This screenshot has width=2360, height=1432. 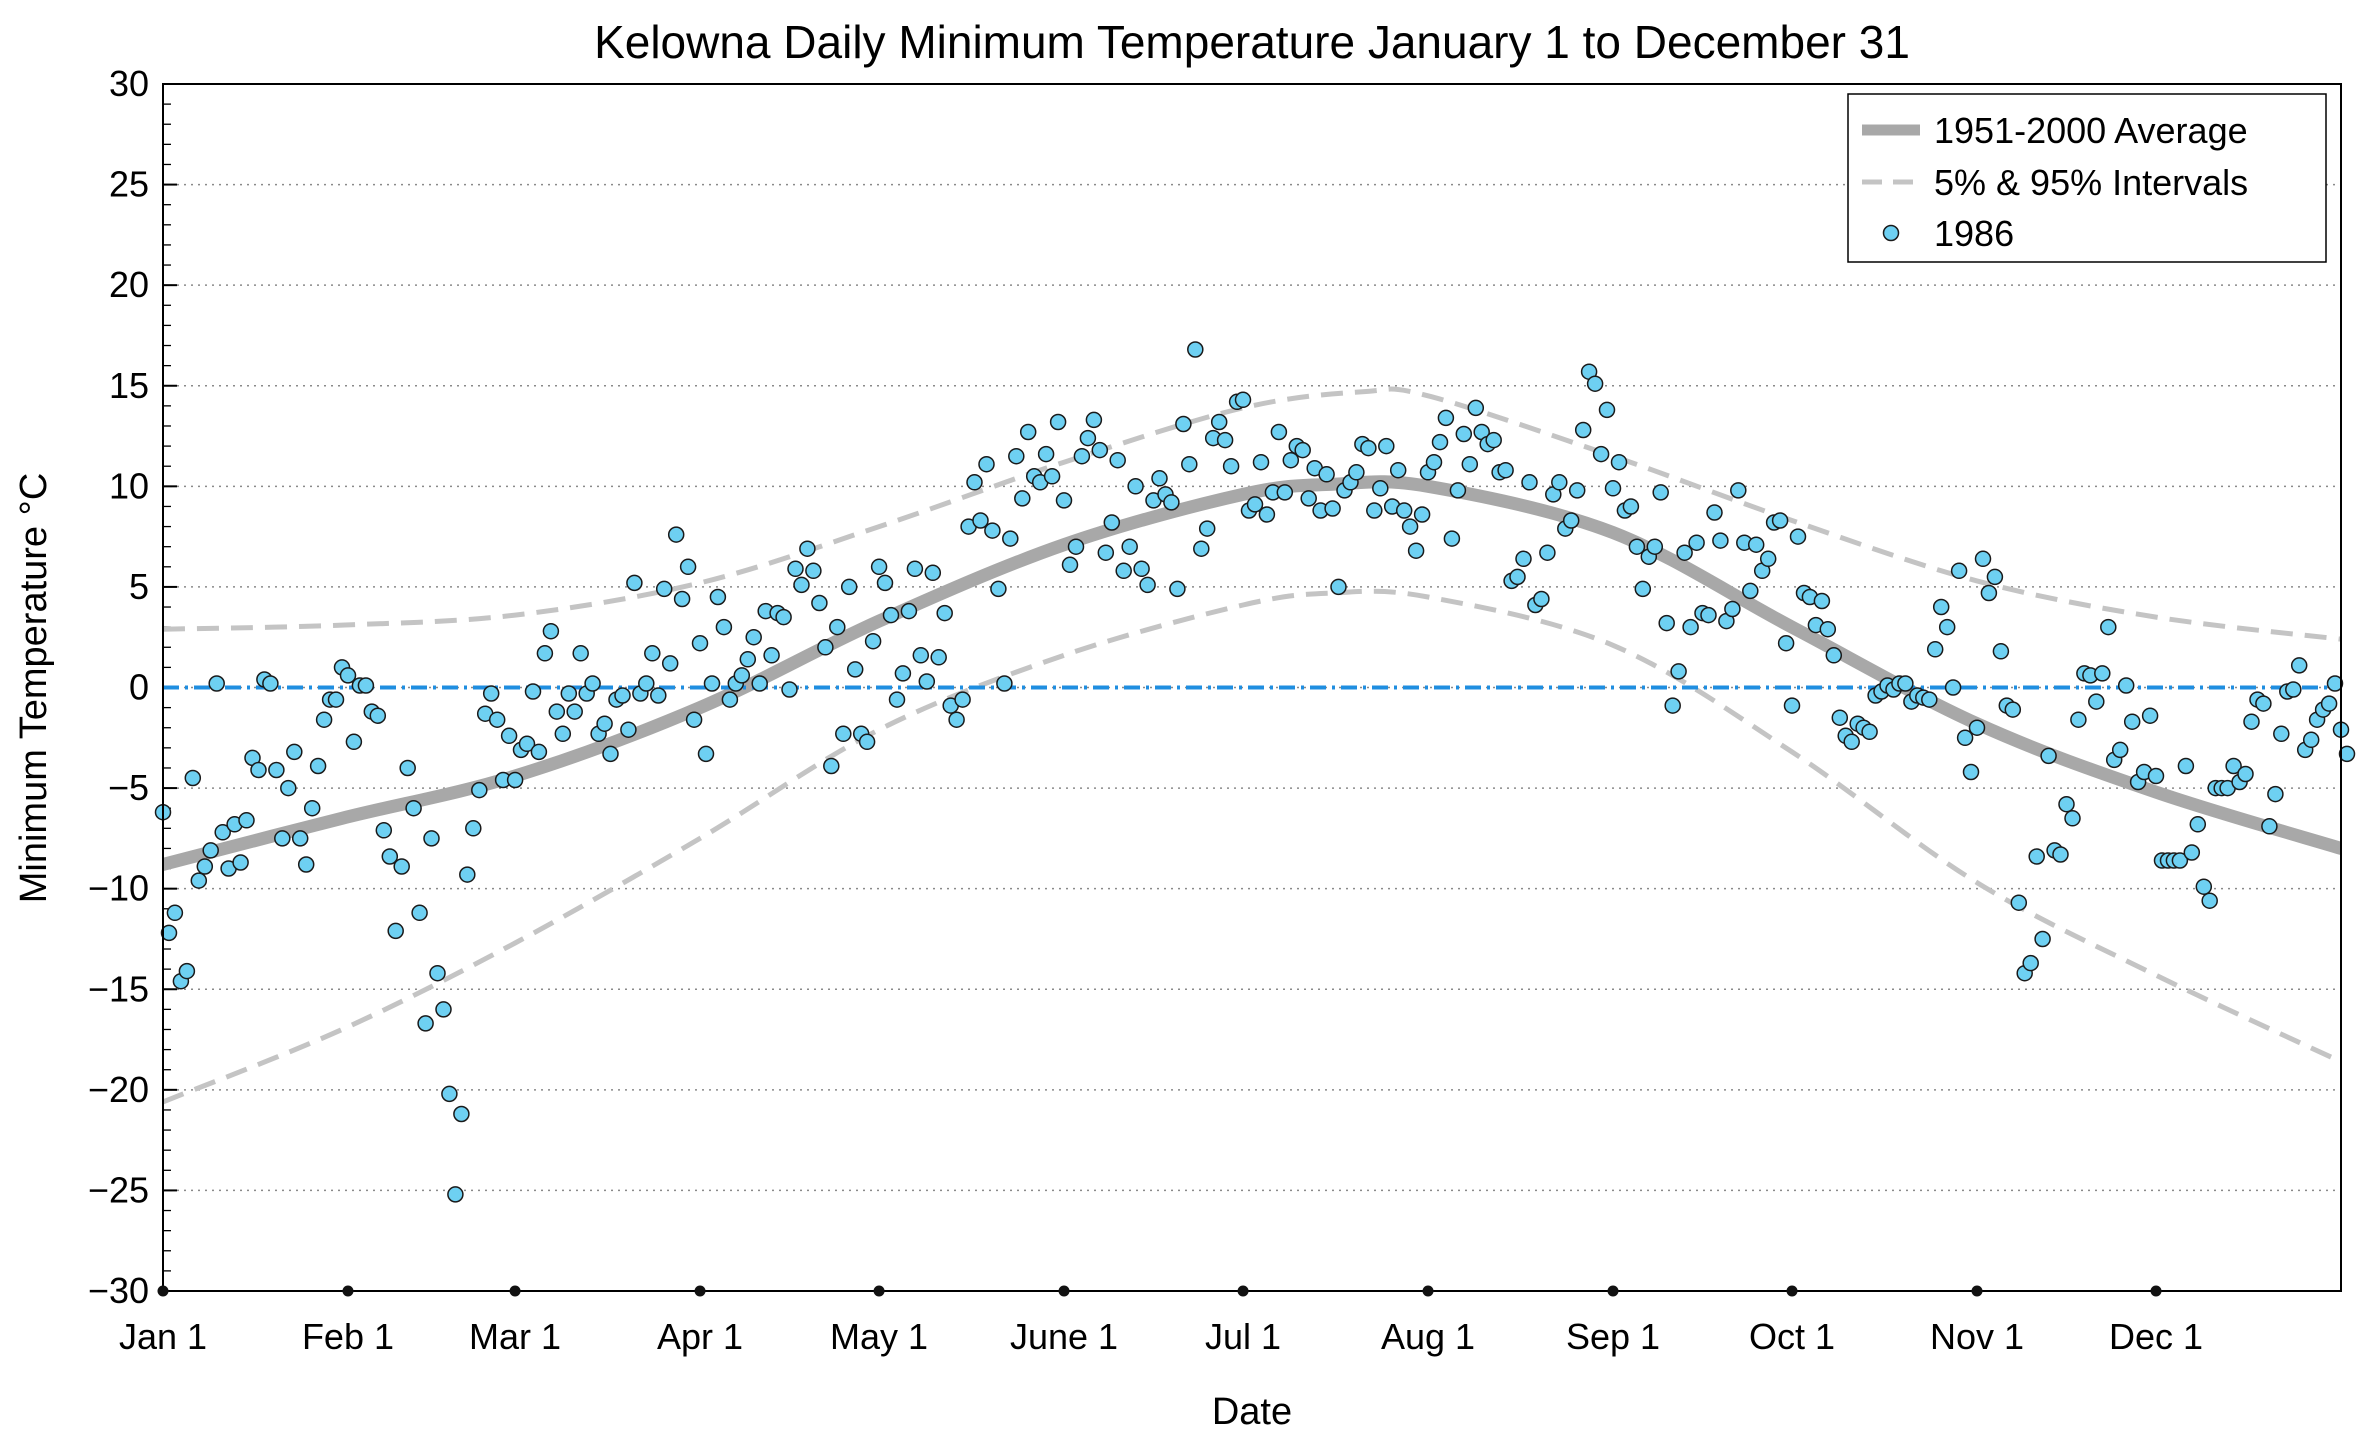 I want to click on y-tick-label: 30, so click(x=129, y=83).